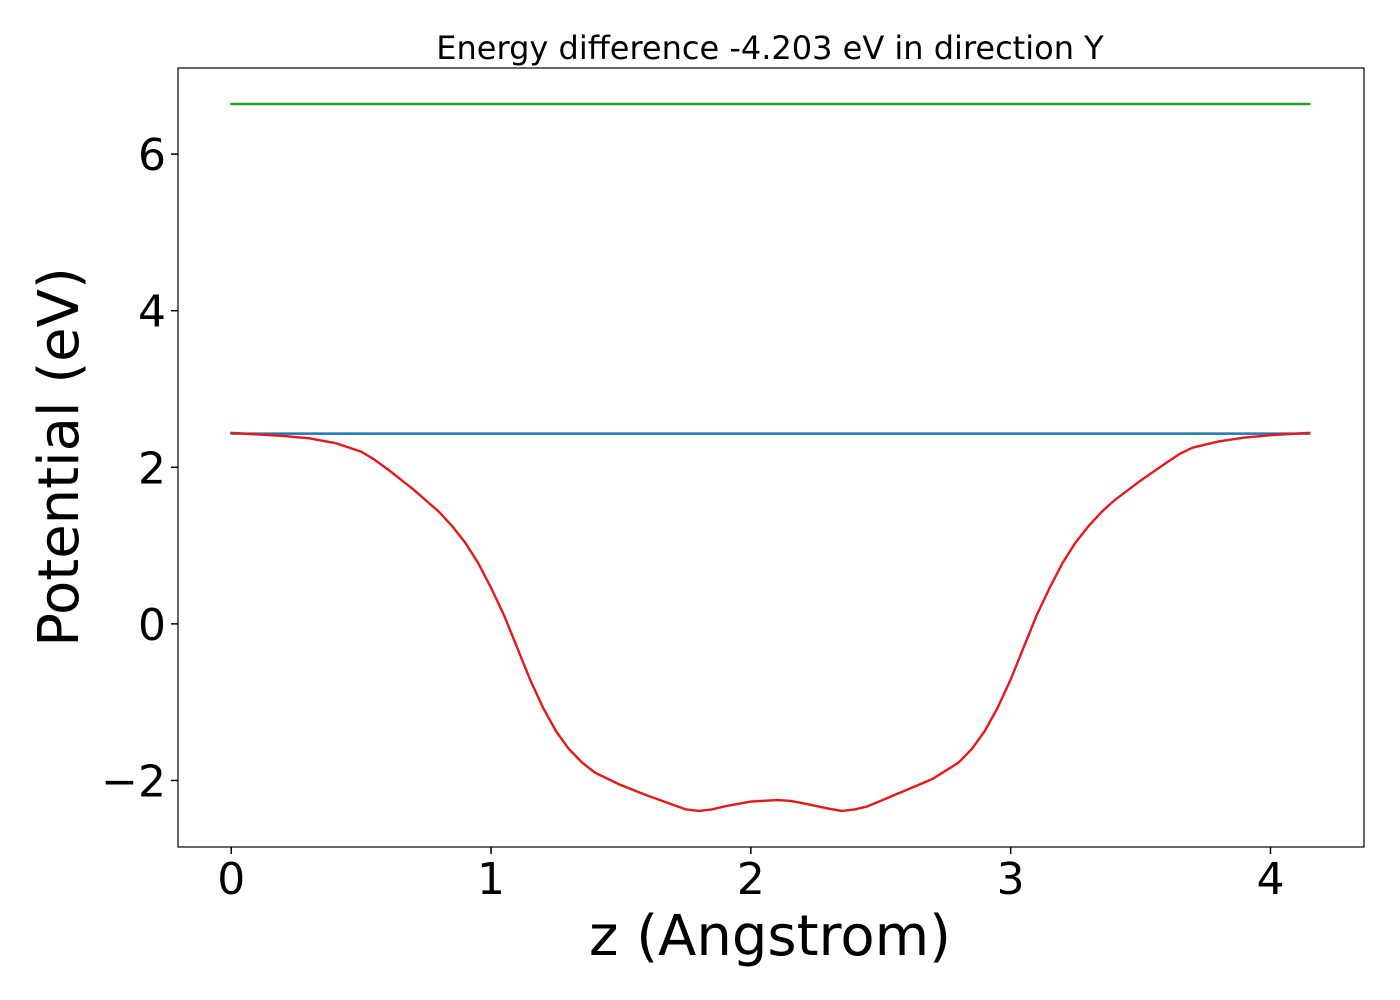  Describe the element at coordinates (152, 155) in the screenshot. I see `y-tick-label: 6` at that location.